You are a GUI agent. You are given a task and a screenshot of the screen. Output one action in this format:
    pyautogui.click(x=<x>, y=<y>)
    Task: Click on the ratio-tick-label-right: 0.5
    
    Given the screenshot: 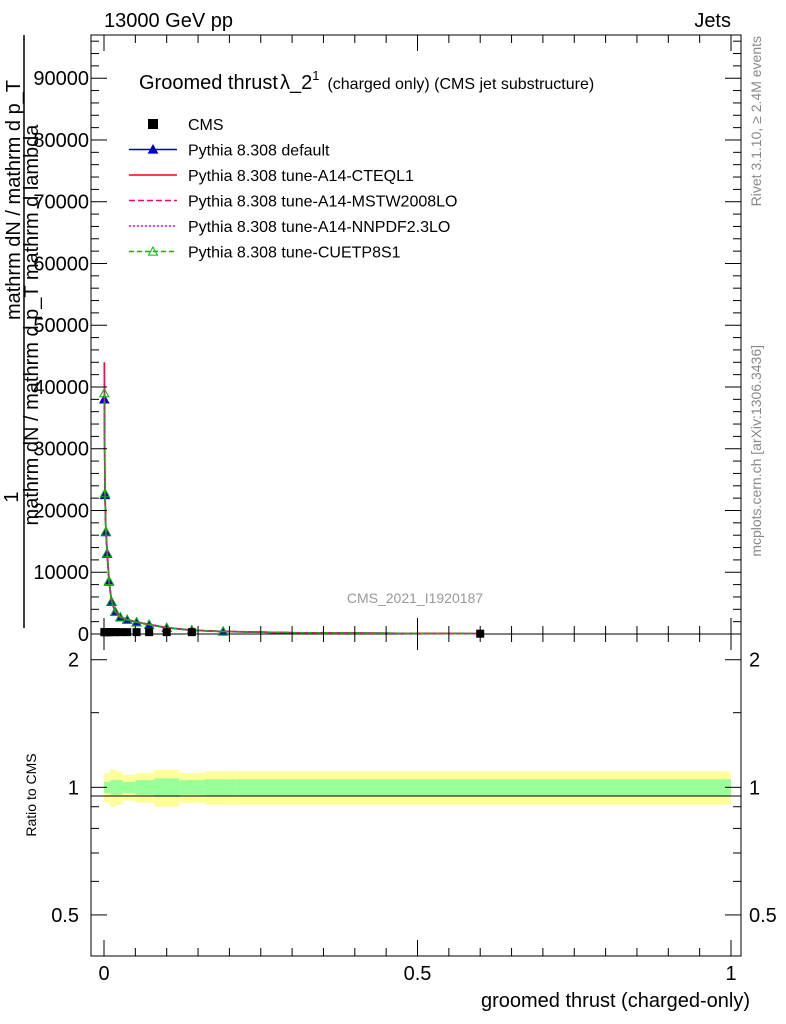 What is the action you would take?
    pyautogui.click(x=763, y=916)
    